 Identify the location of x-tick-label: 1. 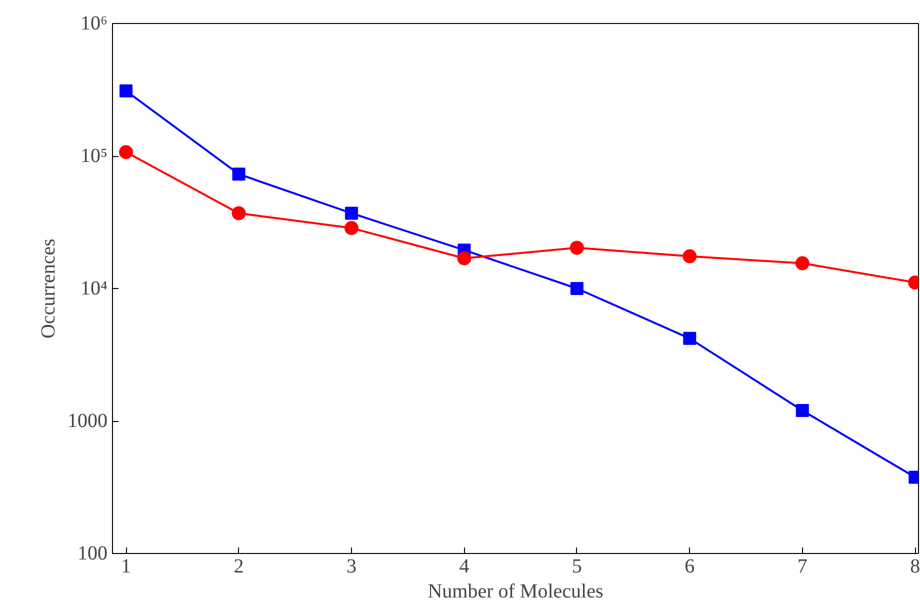
(126, 567).